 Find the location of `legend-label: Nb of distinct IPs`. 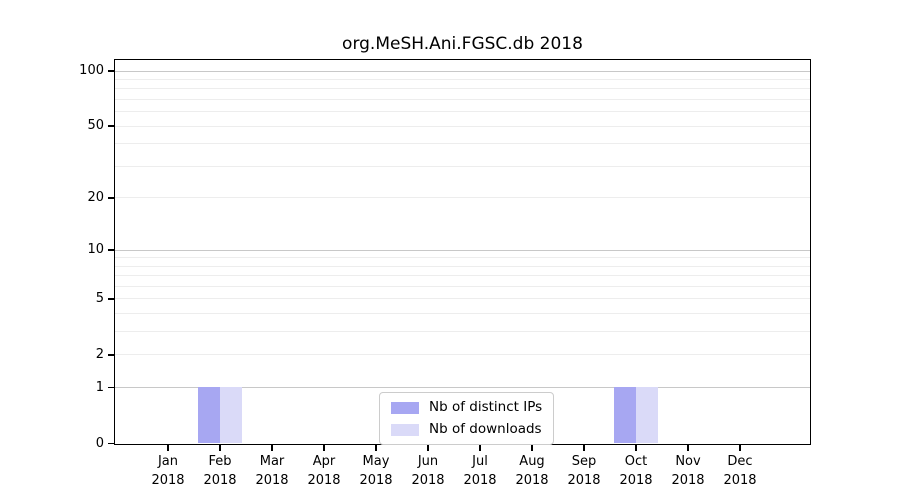

legend-label: Nb of distinct IPs is located at coordinates (486, 407).